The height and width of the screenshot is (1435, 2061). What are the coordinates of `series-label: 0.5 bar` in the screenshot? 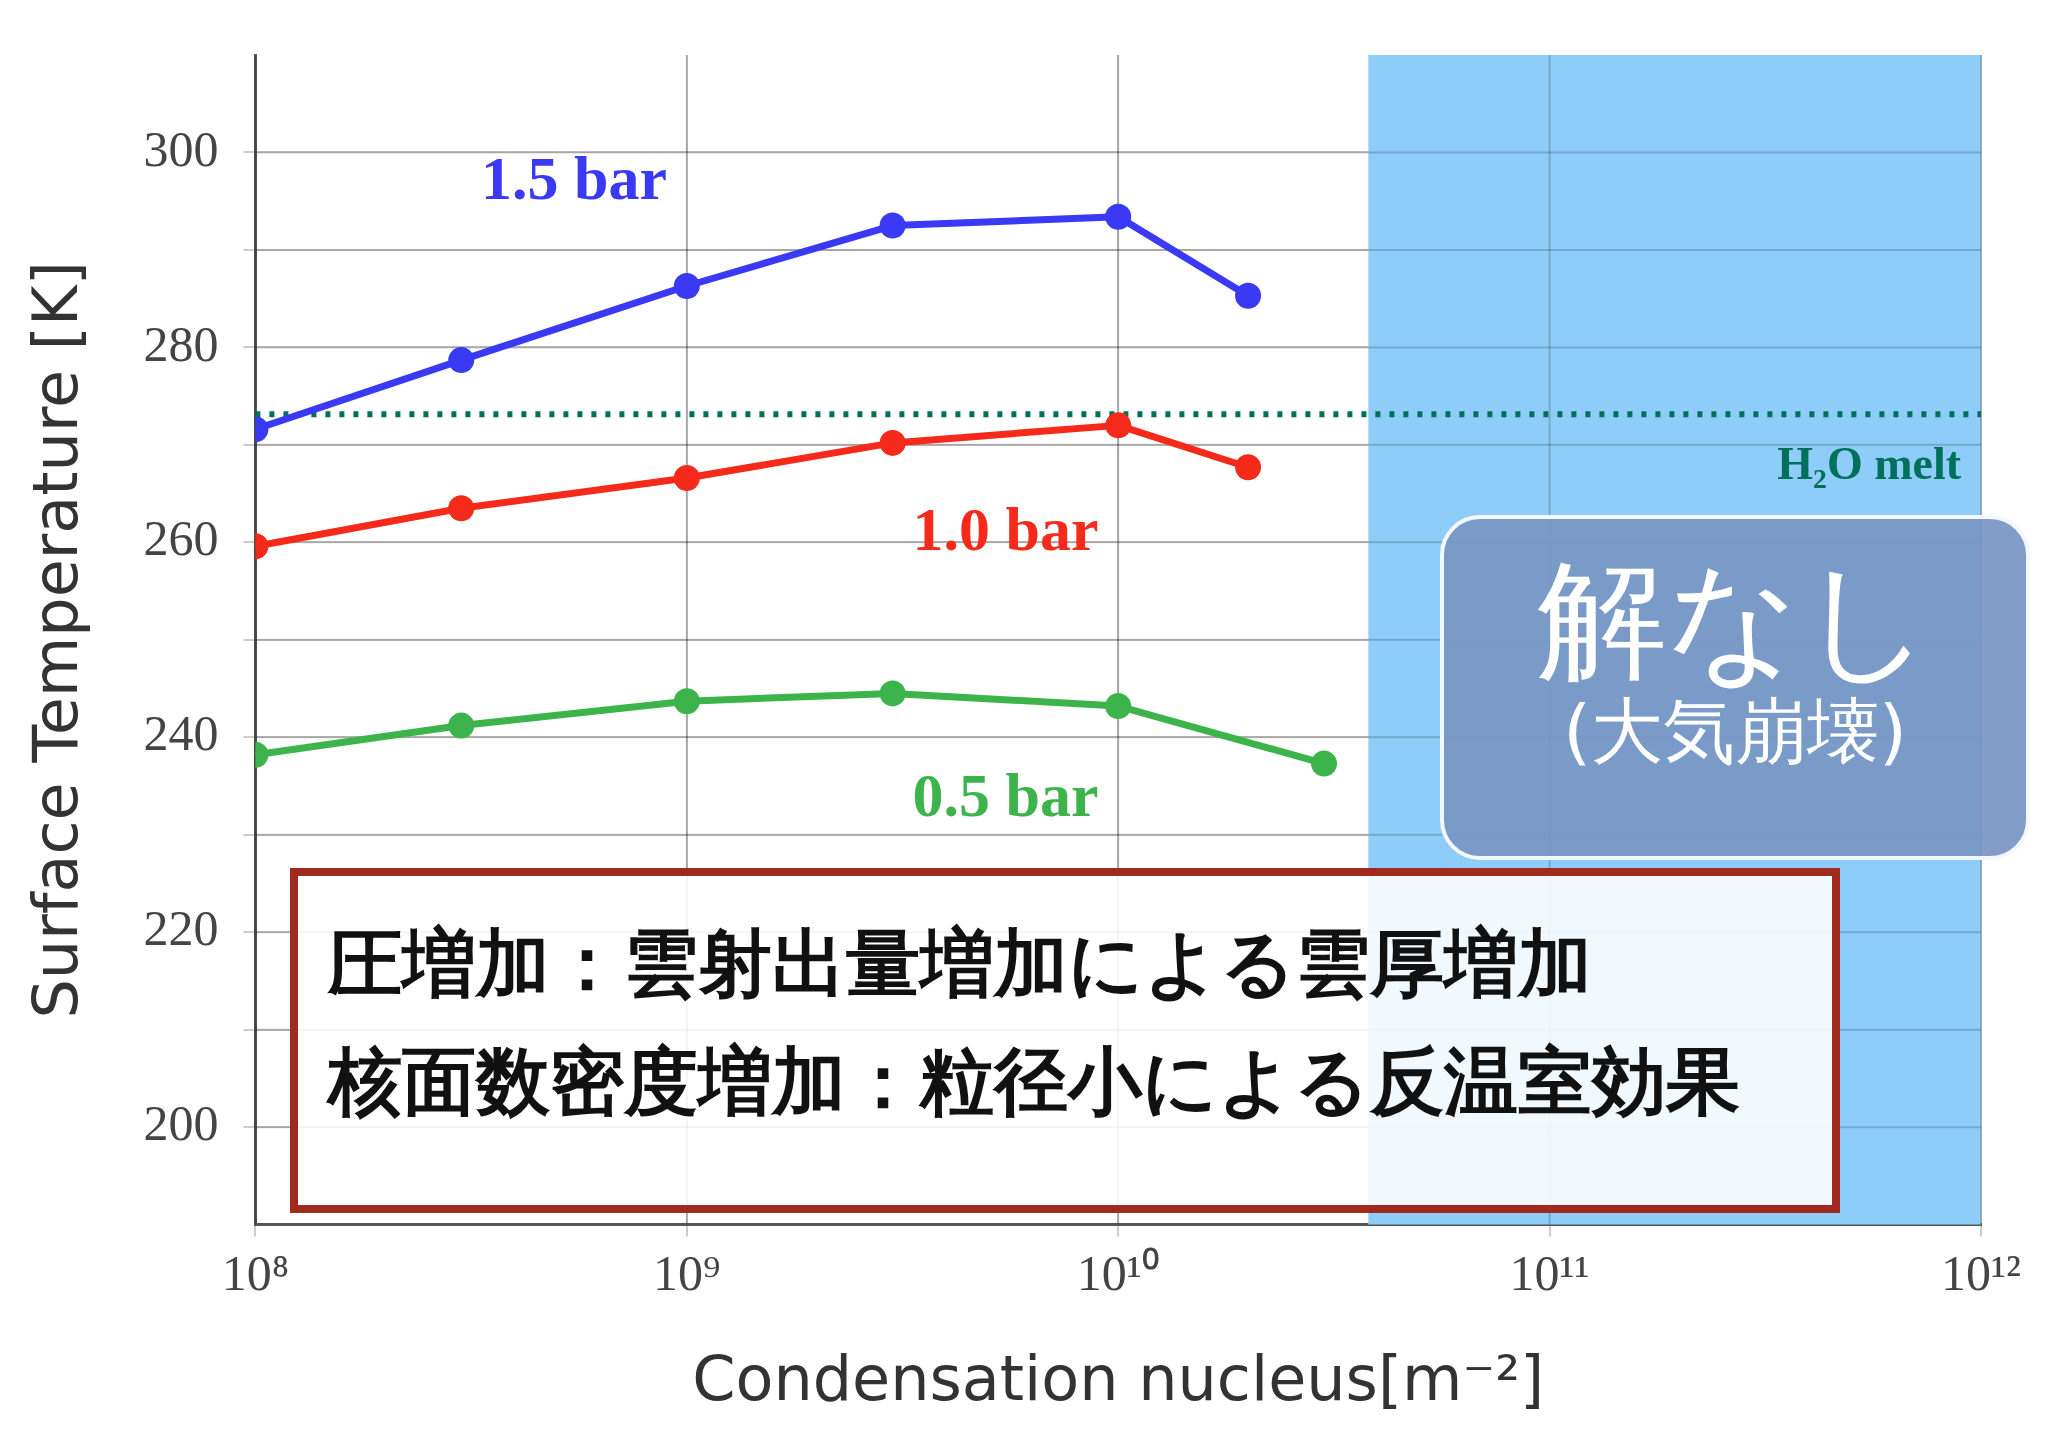 It's located at (1005, 794).